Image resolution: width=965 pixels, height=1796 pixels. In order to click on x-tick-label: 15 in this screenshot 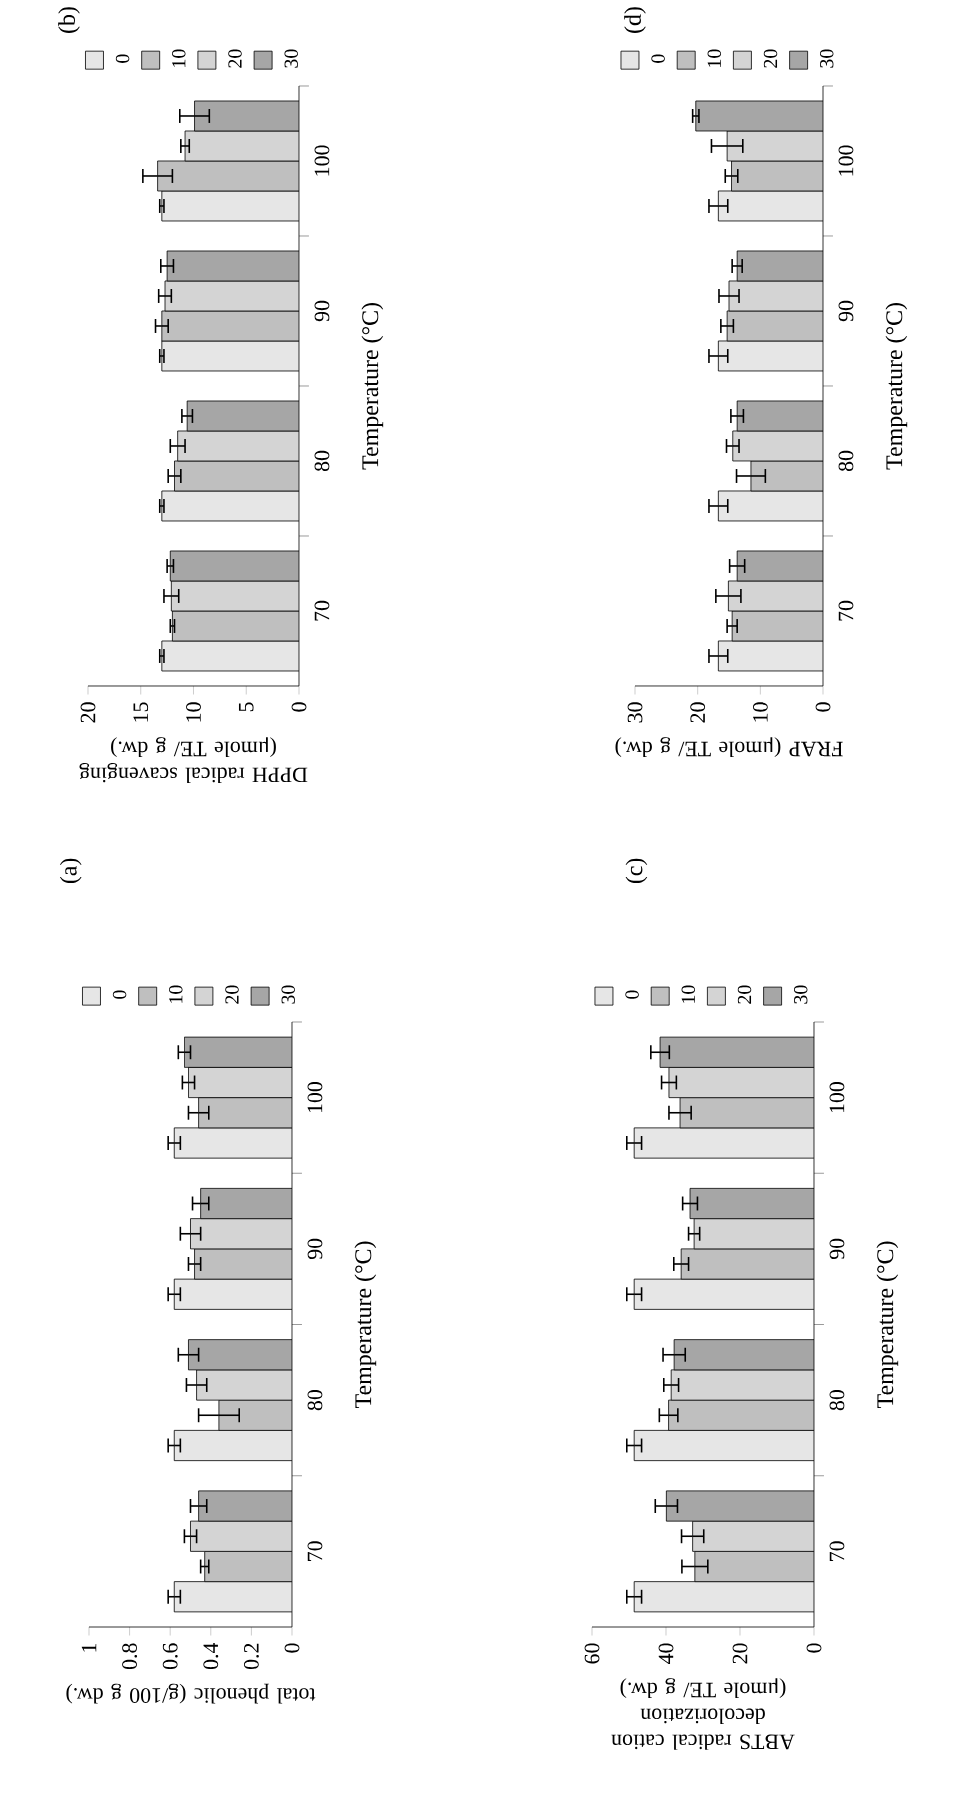, I will do `click(141, 712)`.